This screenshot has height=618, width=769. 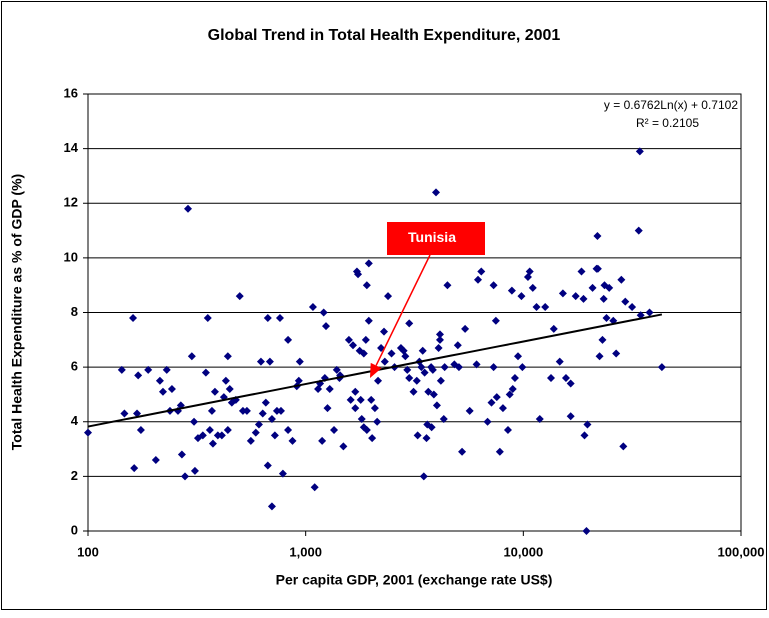 I want to click on y-tick-label: 10, so click(x=71, y=256).